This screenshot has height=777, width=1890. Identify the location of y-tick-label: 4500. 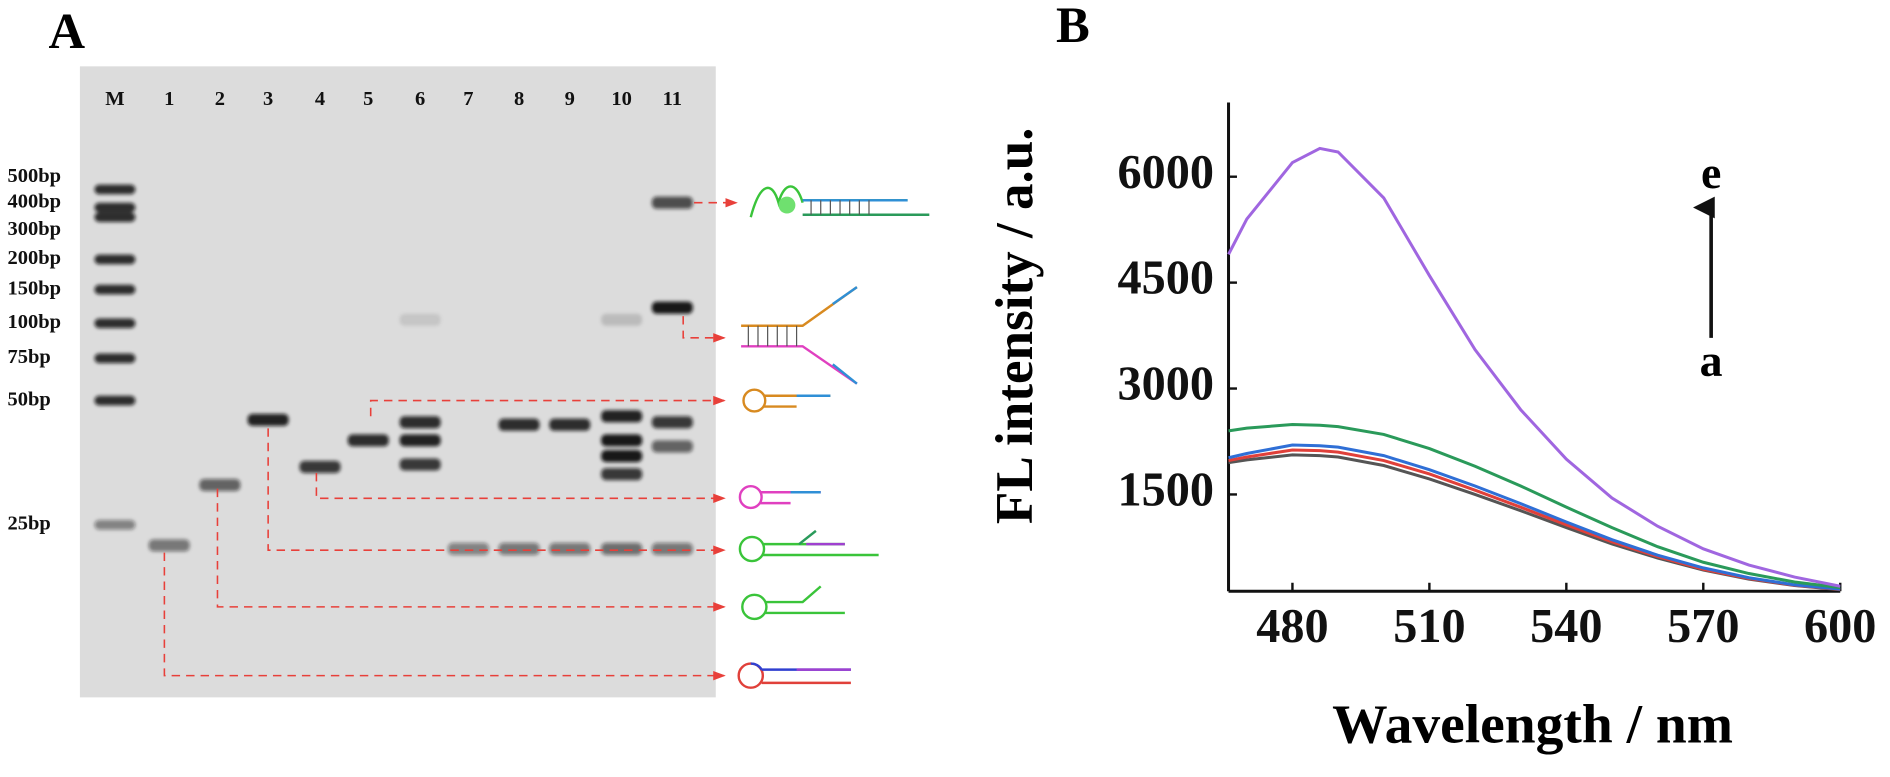
(1166, 278).